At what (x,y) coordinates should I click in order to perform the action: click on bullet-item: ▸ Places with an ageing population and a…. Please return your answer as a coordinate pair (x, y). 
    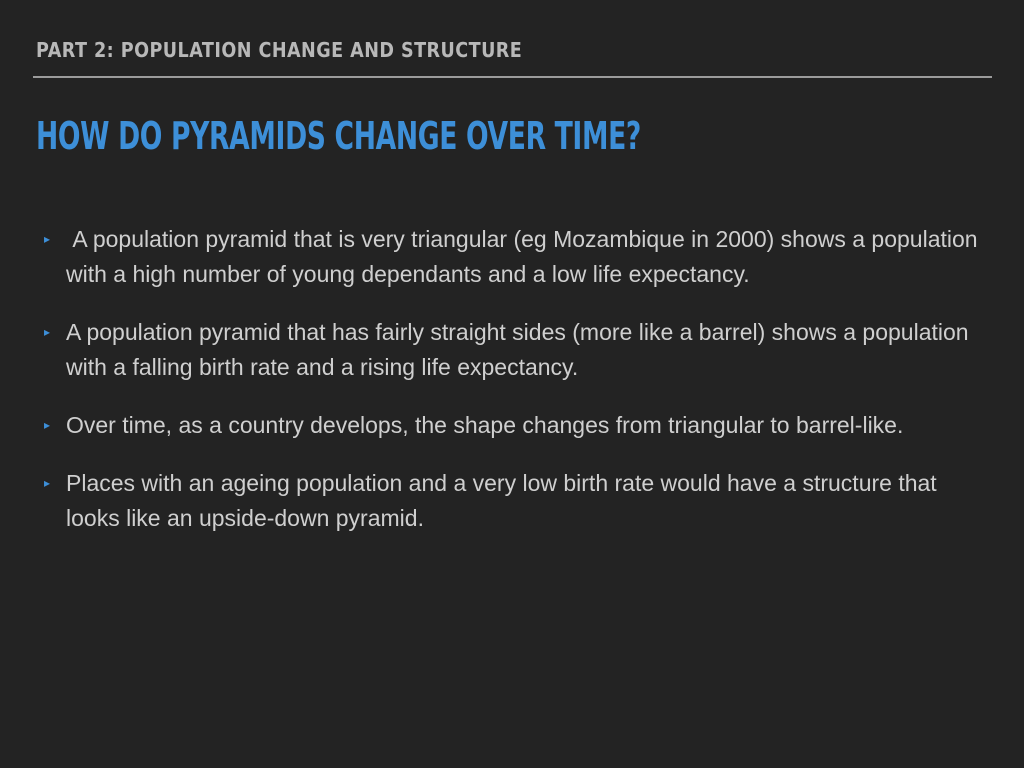
    Looking at the image, I should click on (517, 501).